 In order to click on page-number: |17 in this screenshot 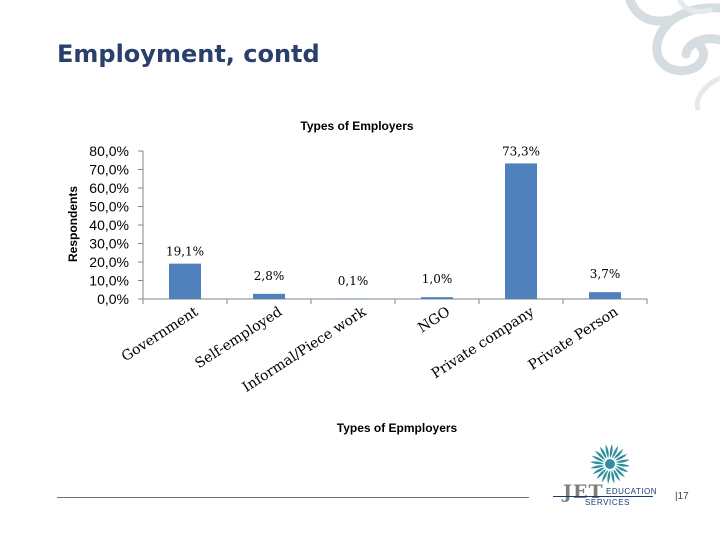, I will do `click(682, 496)`.